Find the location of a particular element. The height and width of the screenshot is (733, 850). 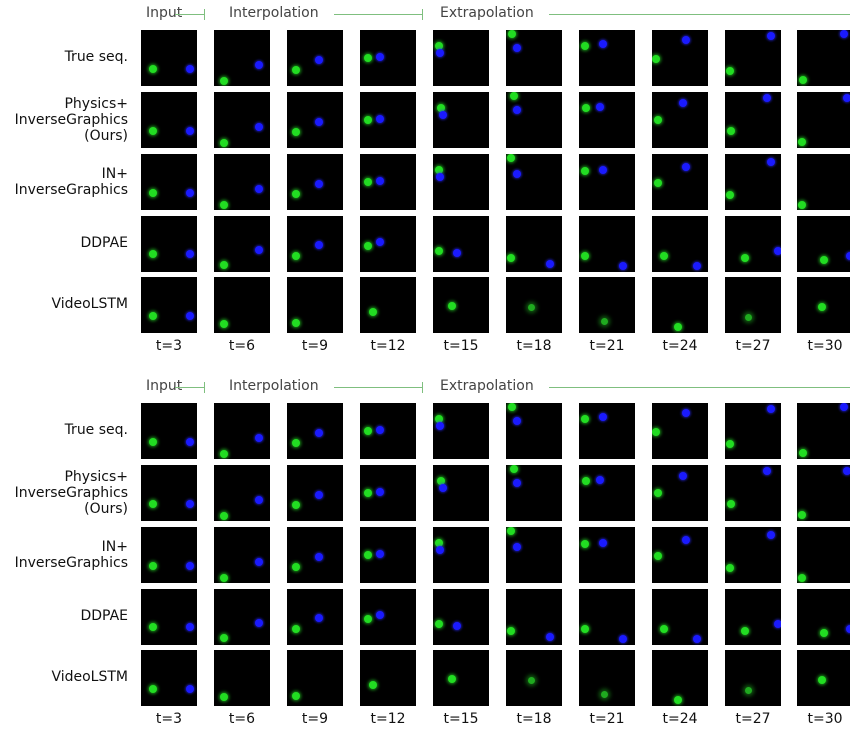

time-label: t=24 is located at coordinates (680, 346).